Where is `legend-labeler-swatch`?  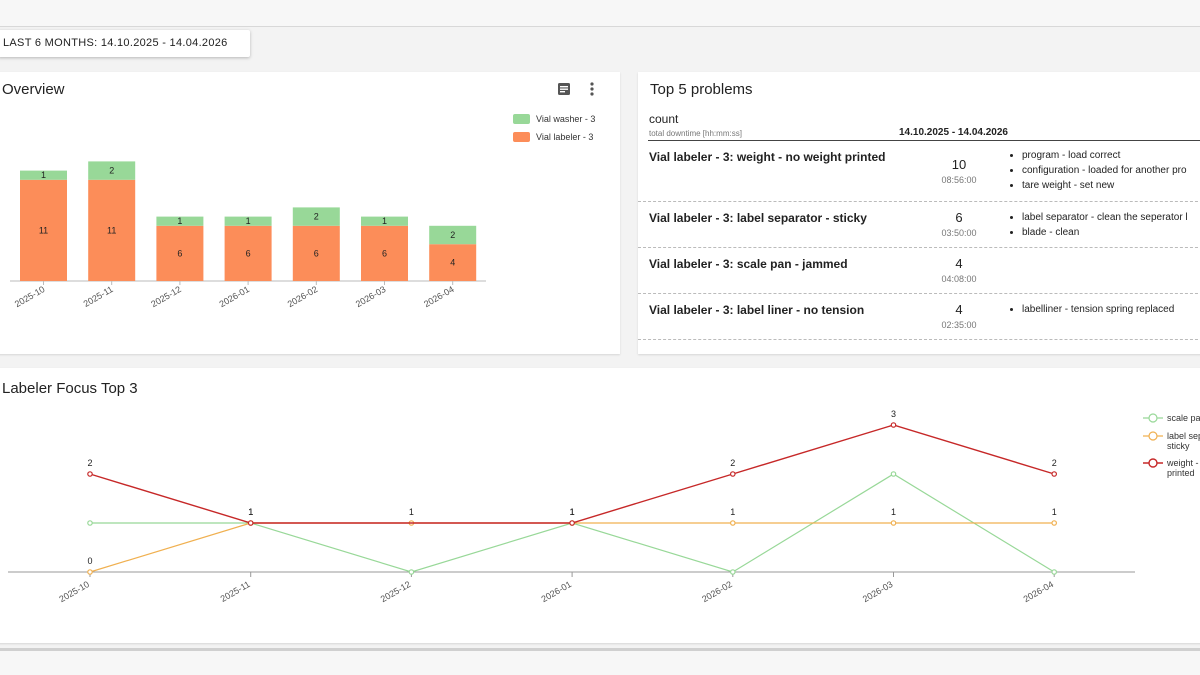
legend-labeler-swatch is located at coordinates (521, 137).